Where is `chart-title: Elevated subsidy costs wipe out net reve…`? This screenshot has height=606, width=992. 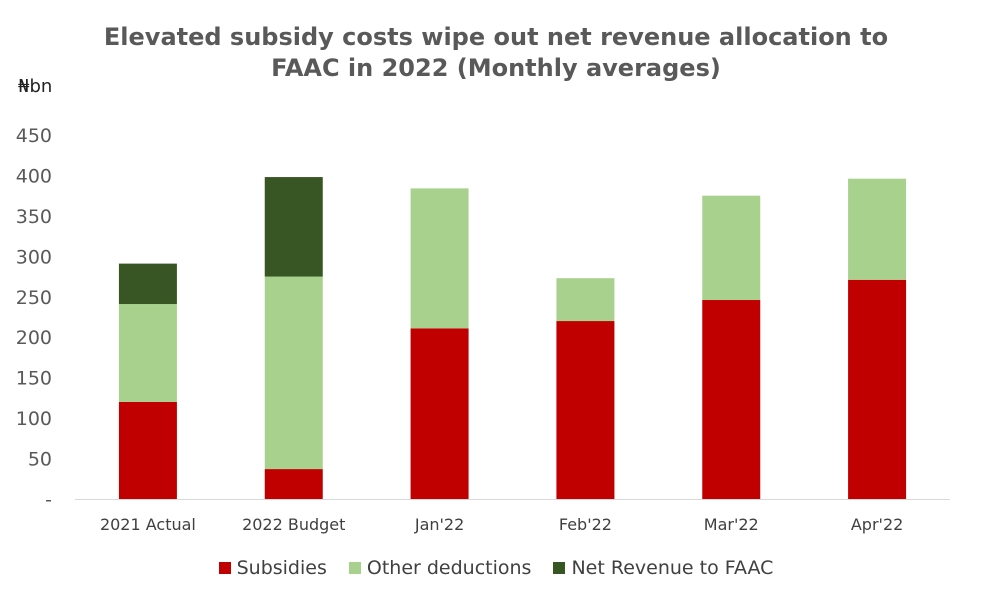 chart-title: Elevated subsidy costs wipe out net reve… is located at coordinates (496, 53).